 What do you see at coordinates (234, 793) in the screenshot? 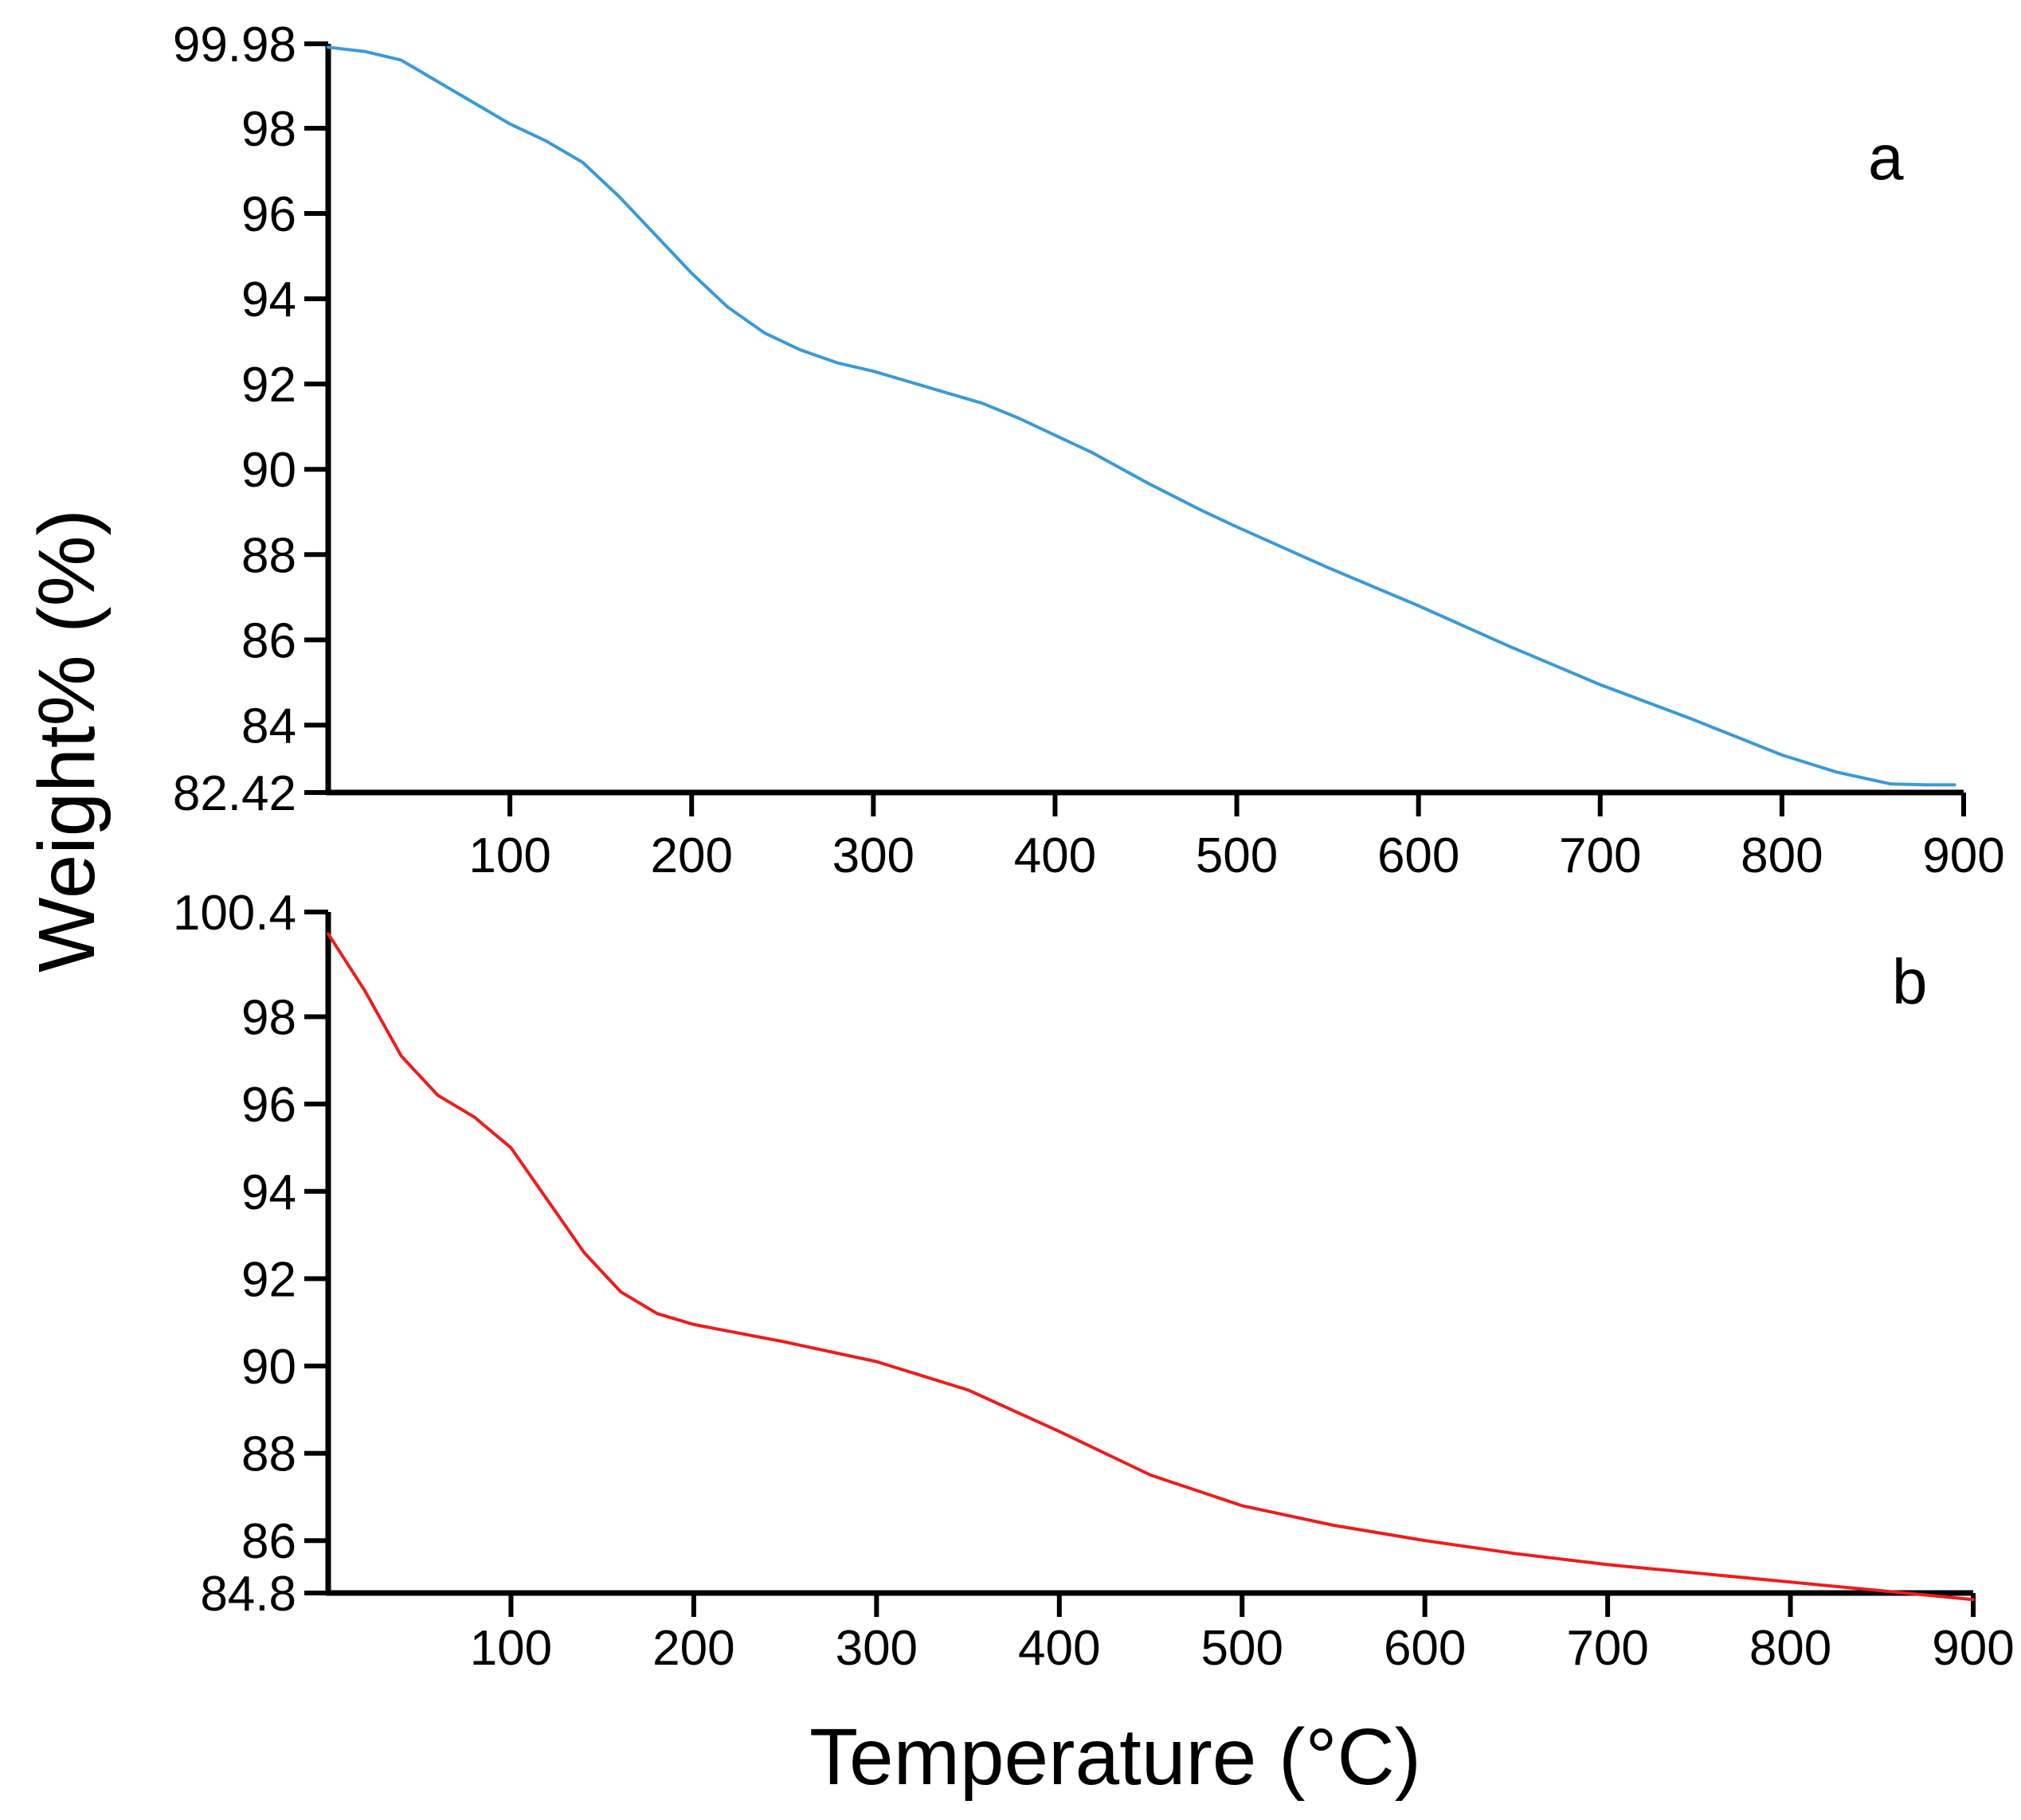
I see `y-tick-label: 82.42` at bounding box center [234, 793].